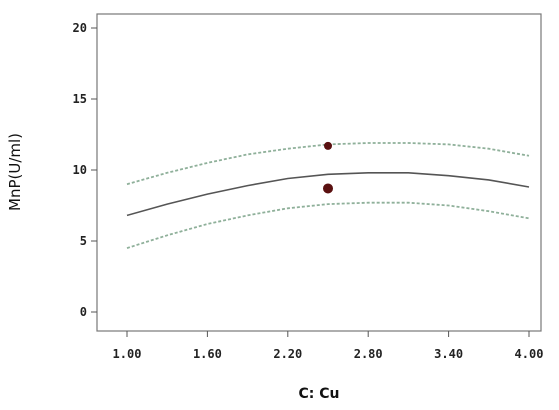 The width and height of the screenshot is (559, 410). What do you see at coordinates (127, 354) in the screenshot?
I see `x-tick-label: 1.00` at bounding box center [127, 354].